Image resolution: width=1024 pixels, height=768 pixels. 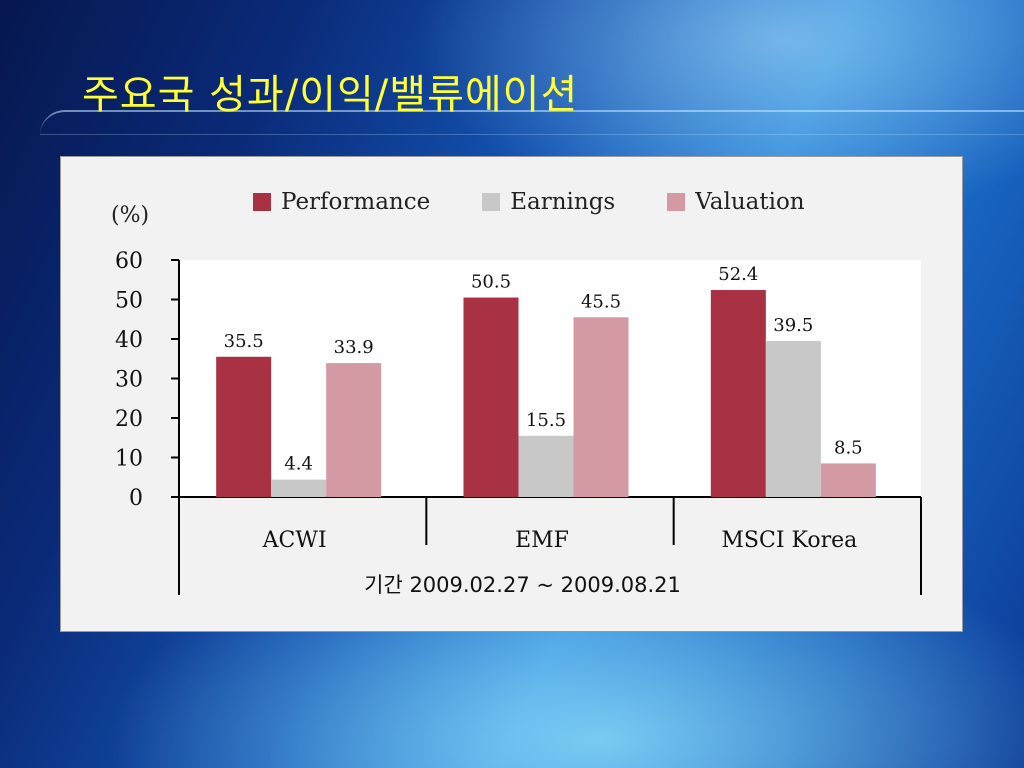 I want to click on data-label: 4.4, so click(x=298, y=464).